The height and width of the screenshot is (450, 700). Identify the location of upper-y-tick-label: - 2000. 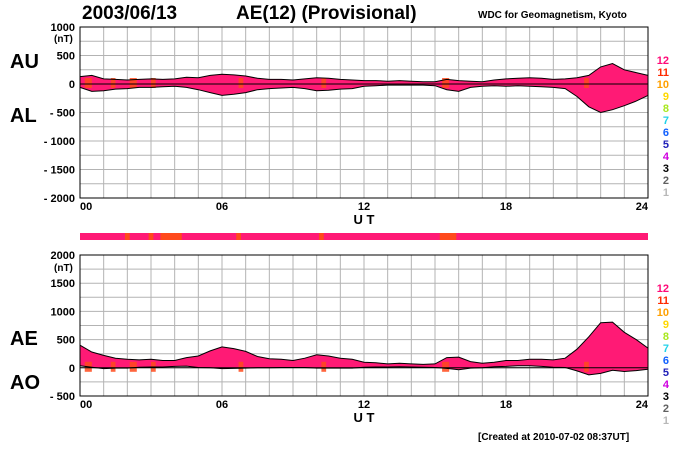
(59, 199).